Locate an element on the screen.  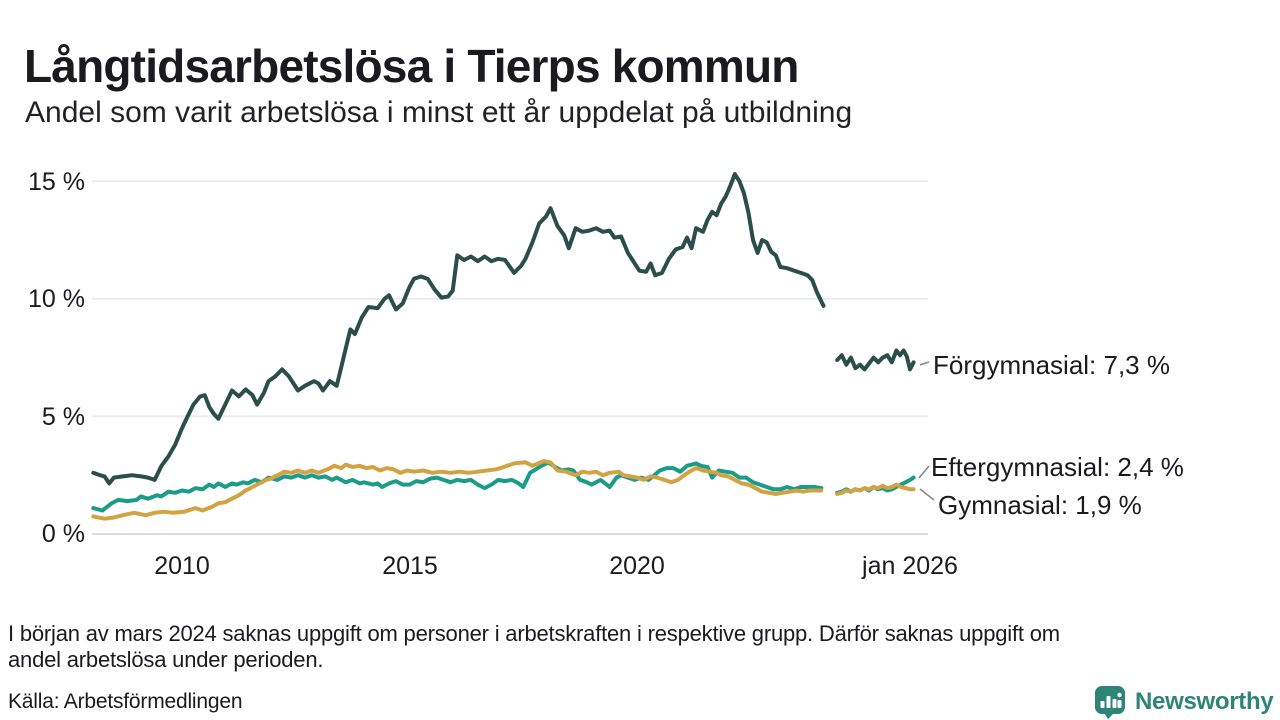
y-axis-tick-10: 10 % is located at coordinates (56, 299).